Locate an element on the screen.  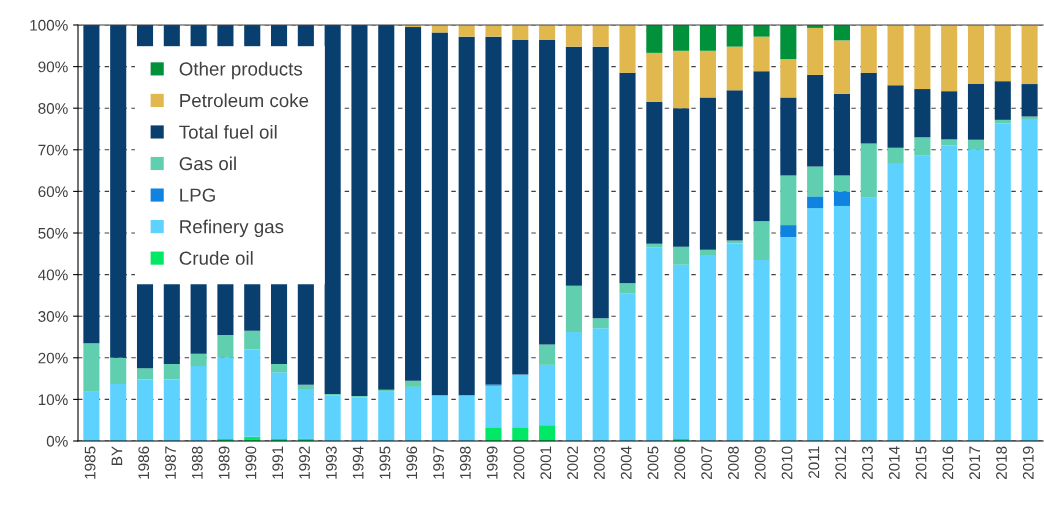
x-tick-label: 2015 is located at coordinates (921, 463).